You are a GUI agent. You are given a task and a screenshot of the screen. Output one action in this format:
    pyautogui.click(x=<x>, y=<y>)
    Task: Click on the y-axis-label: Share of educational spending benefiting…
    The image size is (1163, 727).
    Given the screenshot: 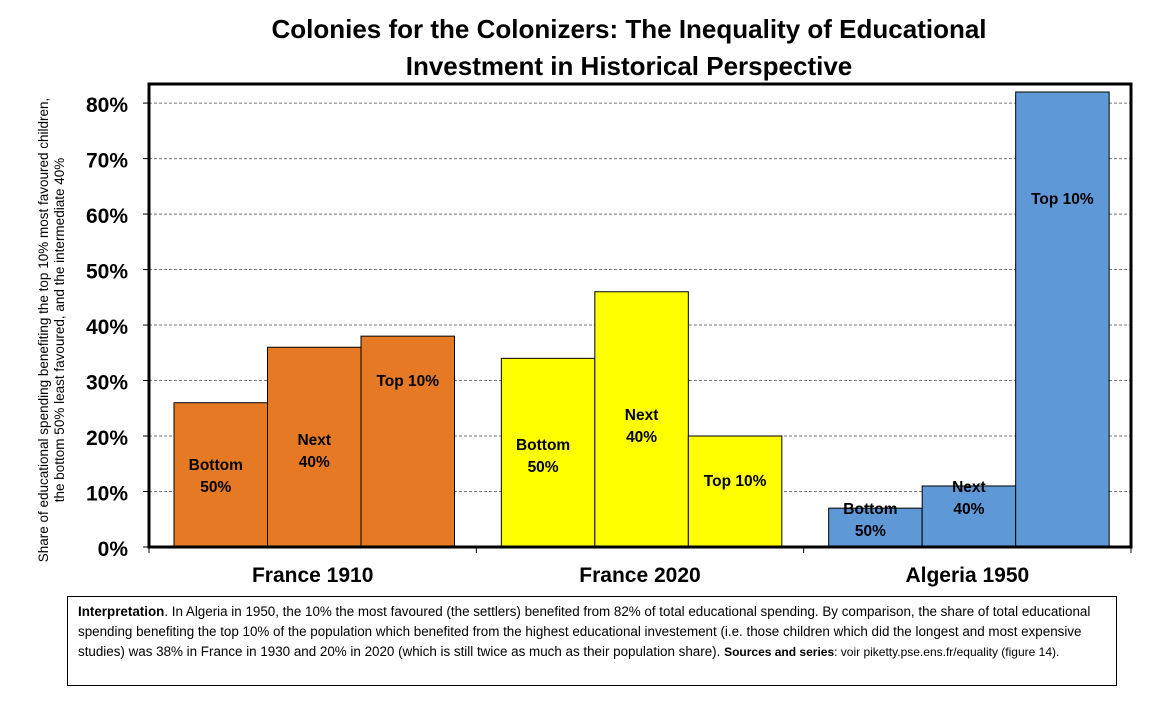 What is the action you would take?
    pyautogui.click(x=51, y=330)
    